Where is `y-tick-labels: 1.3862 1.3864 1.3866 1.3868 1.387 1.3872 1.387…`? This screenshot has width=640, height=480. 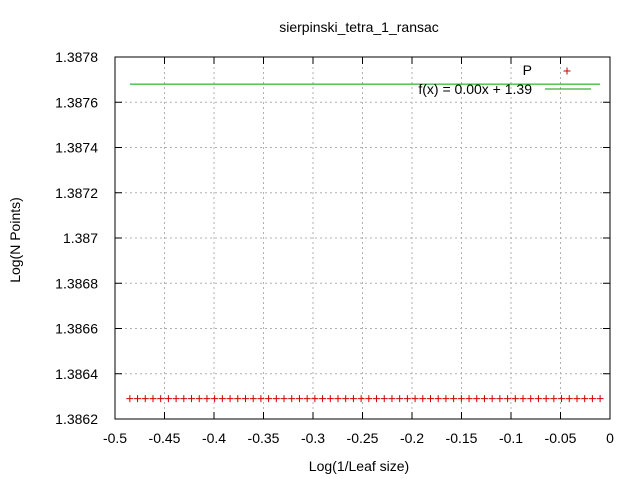
y-tick-labels: 1.3862 1.3864 1.3866 1.3868 1.387 1.3872 1.387… is located at coordinates (76, 238).